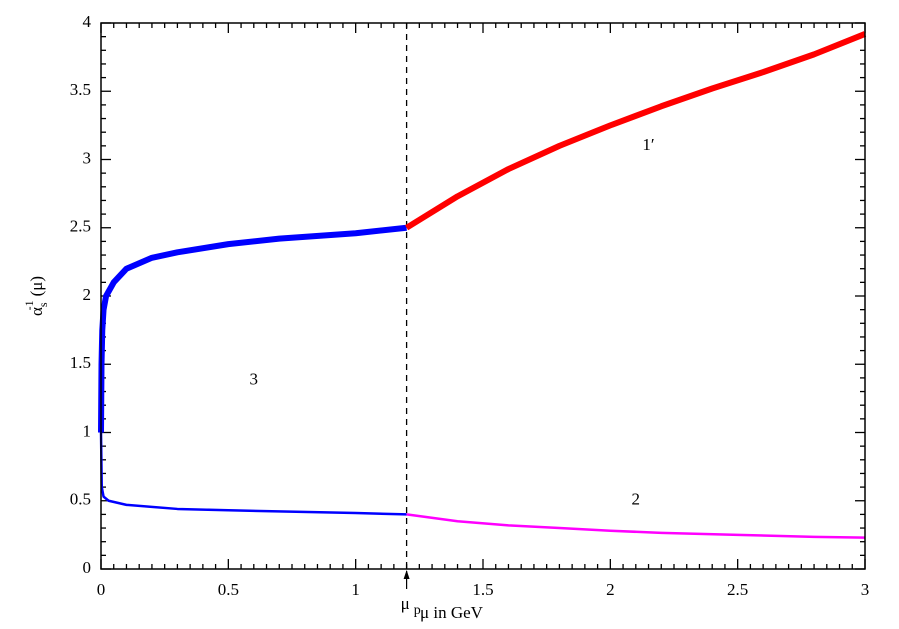 This screenshot has width=899, height=629. I want to click on reference-label-base: μ, so click(405, 603).